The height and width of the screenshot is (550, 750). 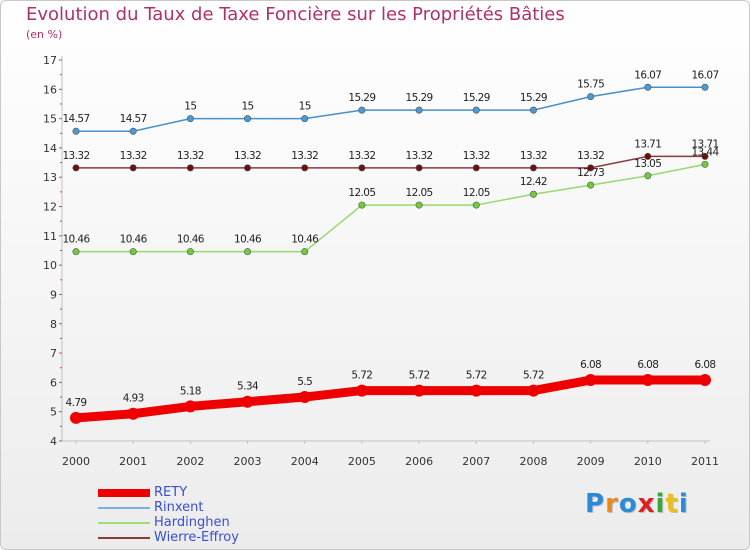 I want to click on chart-legend: RETY Rinxent Hardinghen Wierre-Effroy, so click(x=208, y=515).